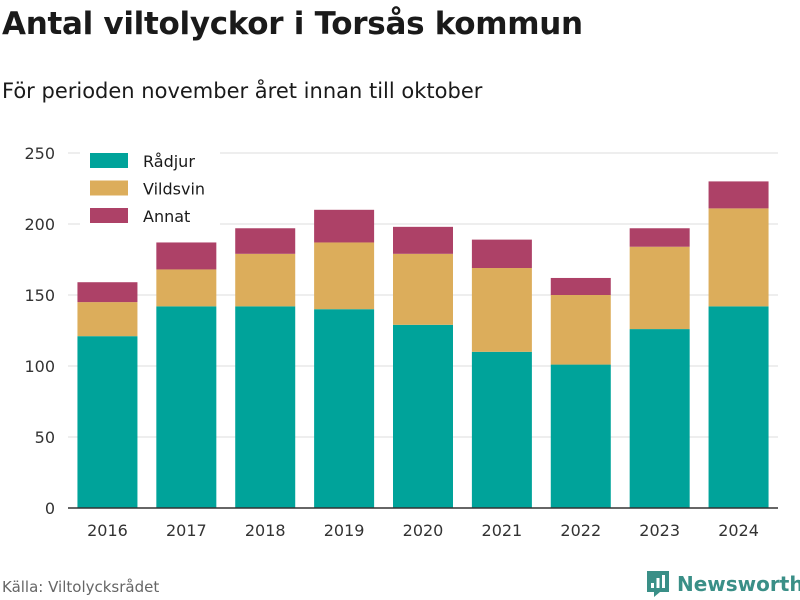 Image resolution: width=800 pixels, height=600 pixels. What do you see at coordinates (107, 319) in the screenshot?
I see `bar-vildsvin-2016` at bounding box center [107, 319].